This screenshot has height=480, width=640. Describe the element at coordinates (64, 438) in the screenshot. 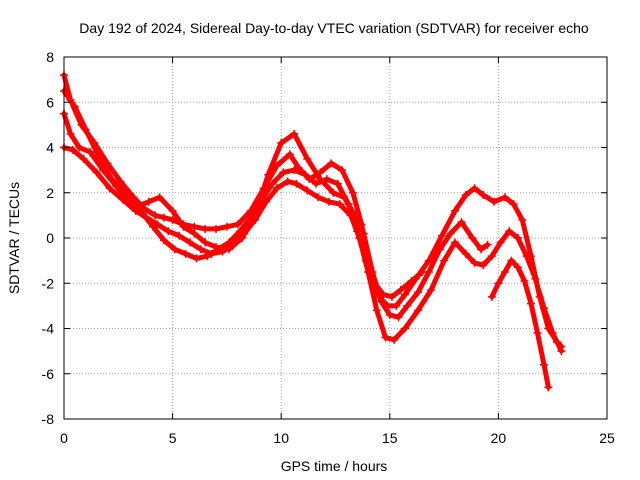

I see `x-tick-label: 0` at that location.